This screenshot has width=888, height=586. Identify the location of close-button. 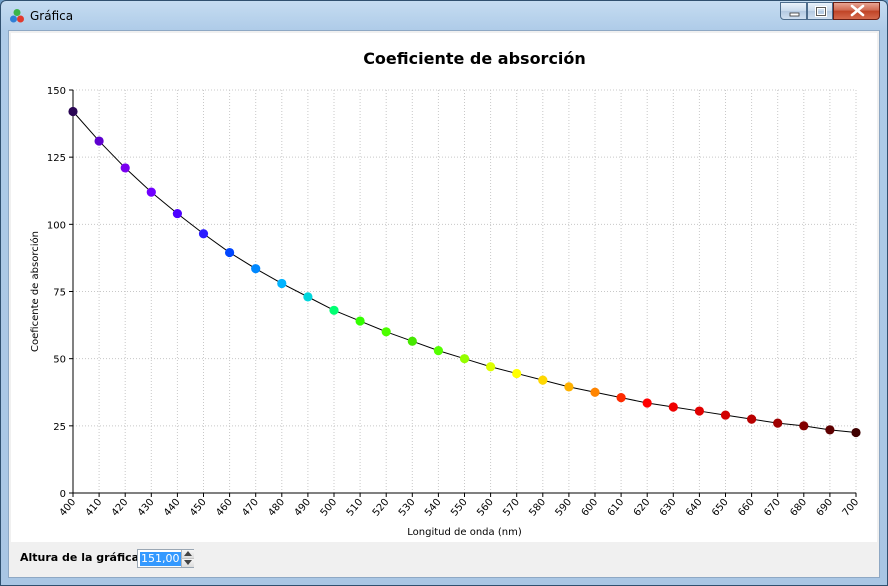
(856, 11).